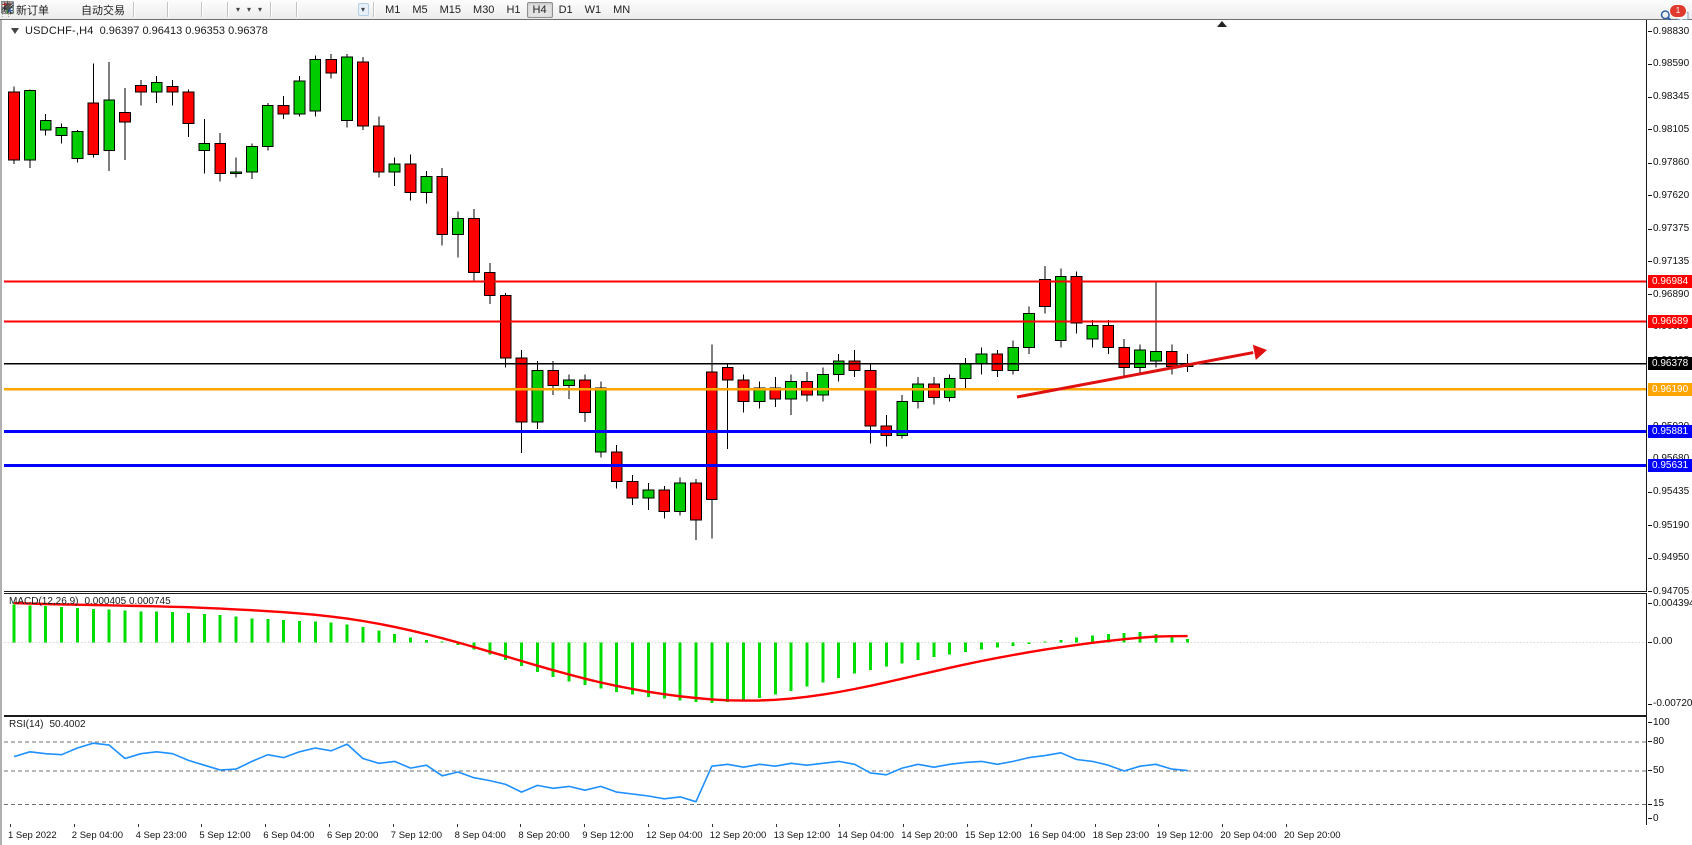  I want to click on time-axis-label: 20 Sep 04:00, so click(1248, 835).